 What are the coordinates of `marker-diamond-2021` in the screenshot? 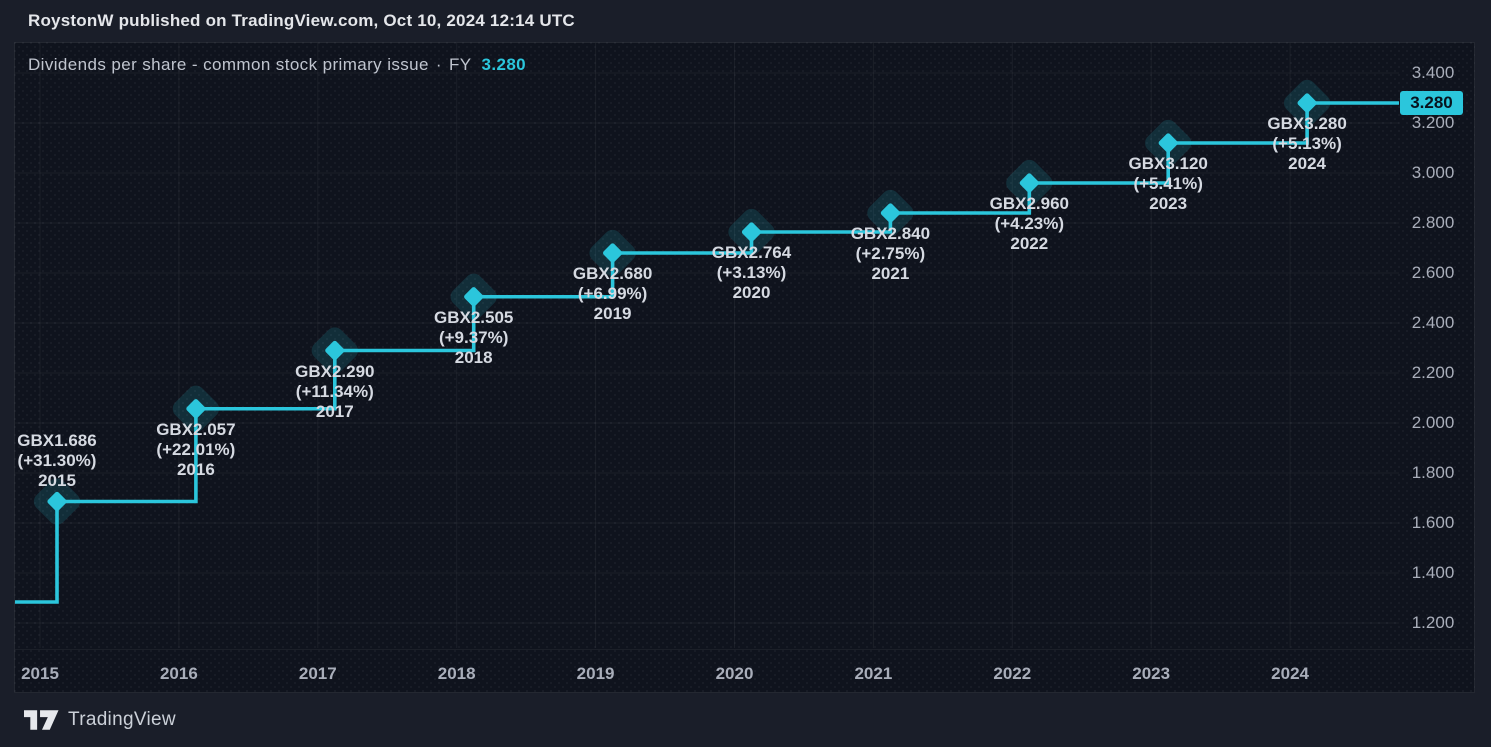 It's located at (890, 213).